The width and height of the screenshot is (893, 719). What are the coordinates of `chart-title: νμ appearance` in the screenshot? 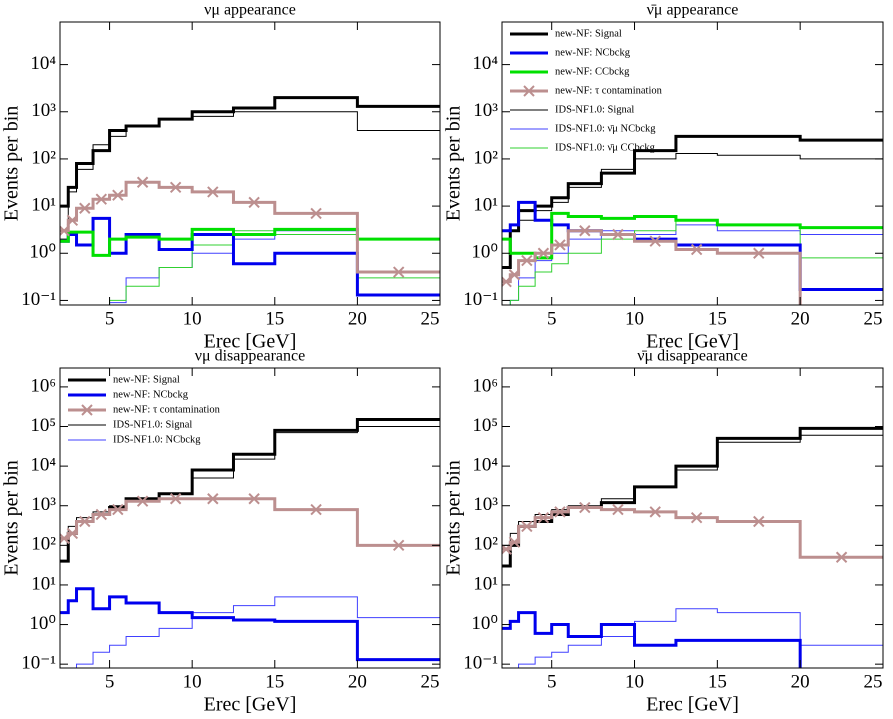 It's located at (250, 10).